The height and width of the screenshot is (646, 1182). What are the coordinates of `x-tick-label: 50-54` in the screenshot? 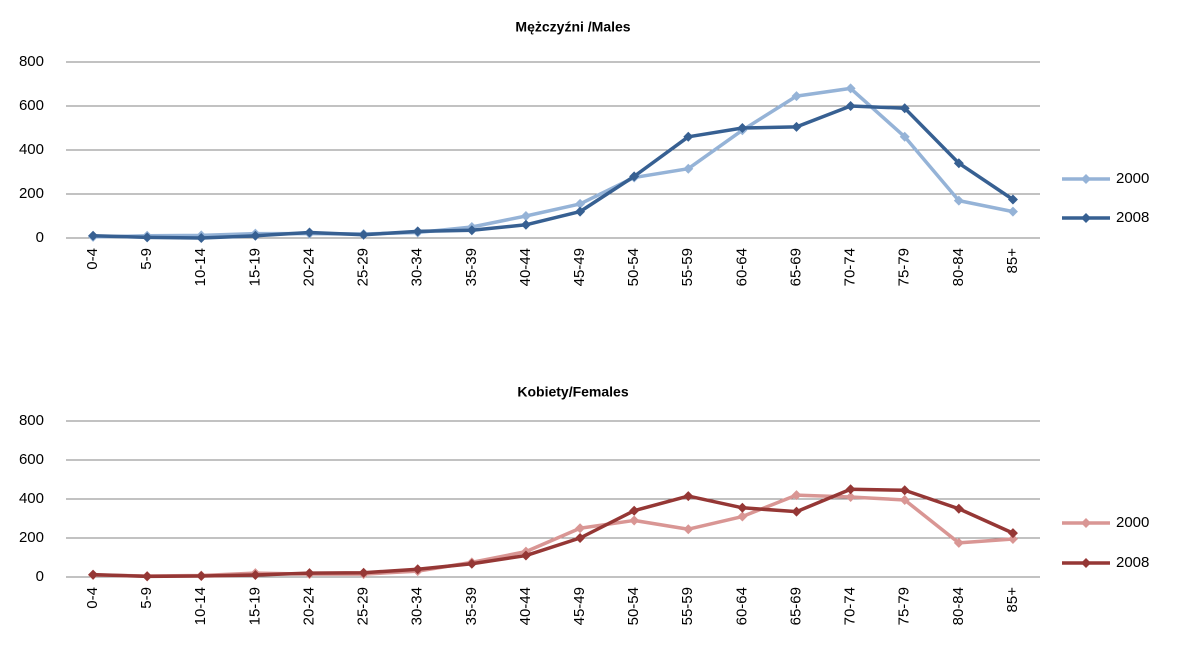 It's located at (633, 267).